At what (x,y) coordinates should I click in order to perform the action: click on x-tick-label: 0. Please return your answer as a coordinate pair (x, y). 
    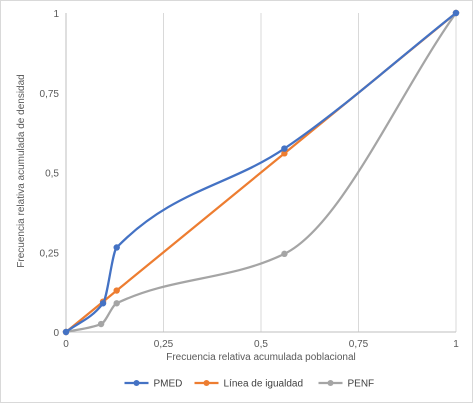
    Looking at the image, I should click on (66, 344).